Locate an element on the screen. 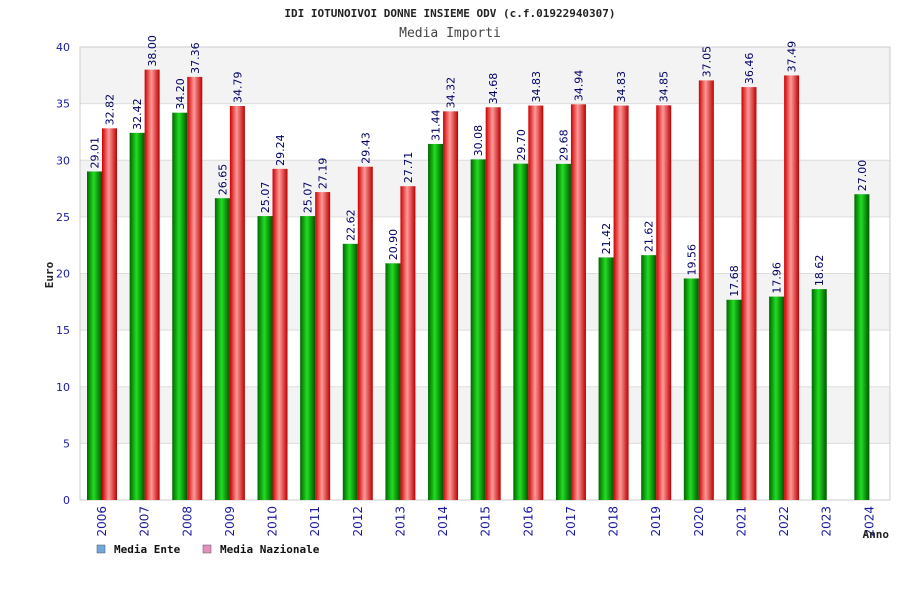  x-tick-label: 2006 is located at coordinates (102, 521).